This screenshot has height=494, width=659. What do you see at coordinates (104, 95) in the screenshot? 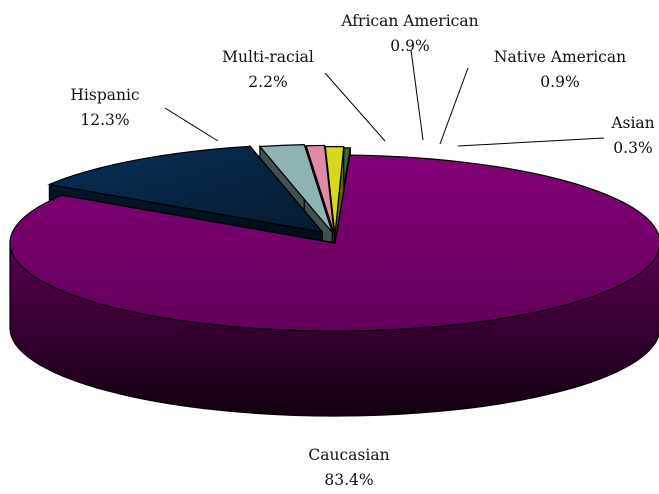
I see `slice-label-hispanic: Hispanic` at bounding box center [104, 95].